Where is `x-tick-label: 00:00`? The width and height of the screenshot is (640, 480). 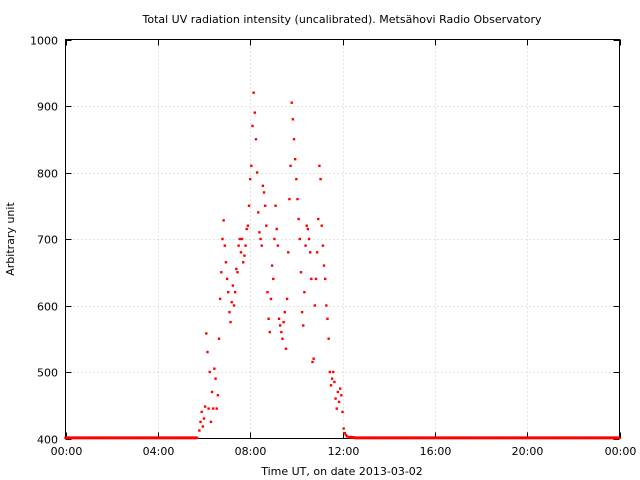
x-tick-label: 00:00 is located at coordinates (621, 451).